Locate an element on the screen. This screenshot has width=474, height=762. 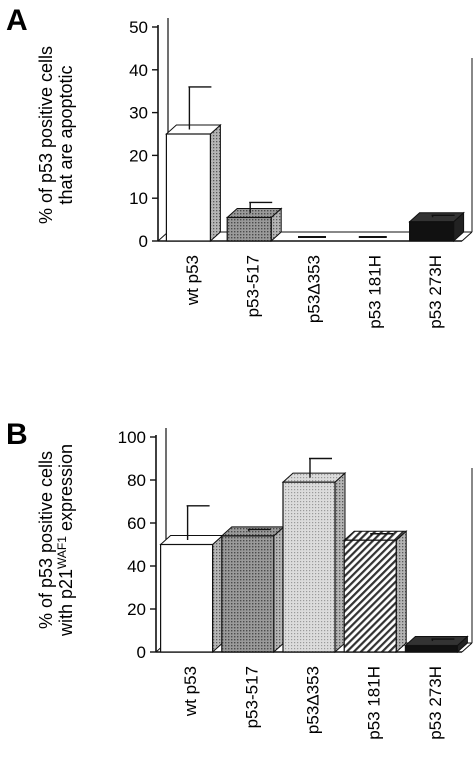
y-tick-label: 100 is located at coordinates (132, 437).